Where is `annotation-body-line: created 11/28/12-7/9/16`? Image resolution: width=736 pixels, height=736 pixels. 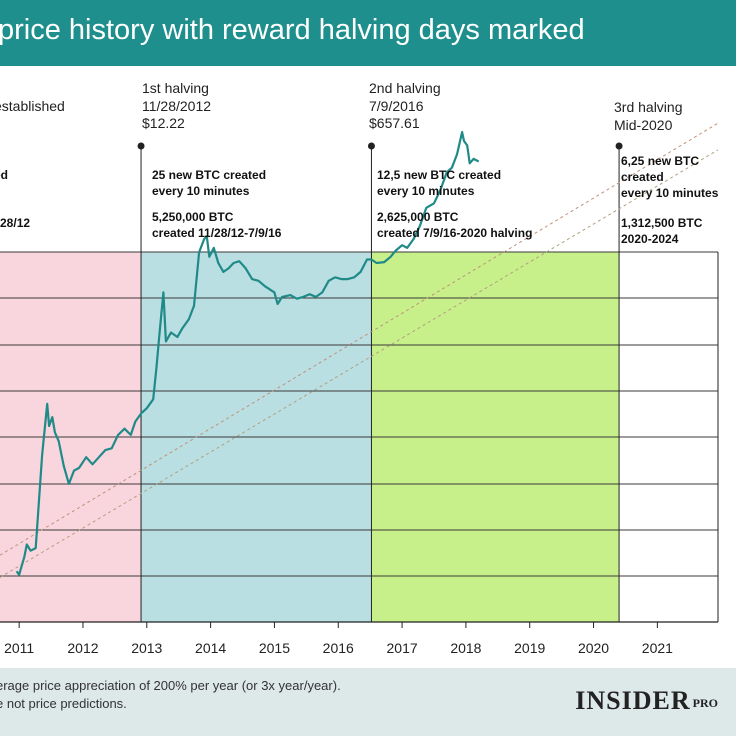 annotation-body-line: created 11/28/12-7/9/16 is located at coordinates (217, 233).